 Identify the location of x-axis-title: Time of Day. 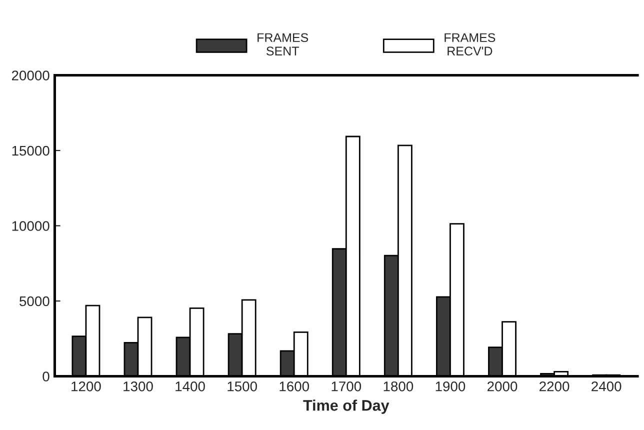
(346, 407).